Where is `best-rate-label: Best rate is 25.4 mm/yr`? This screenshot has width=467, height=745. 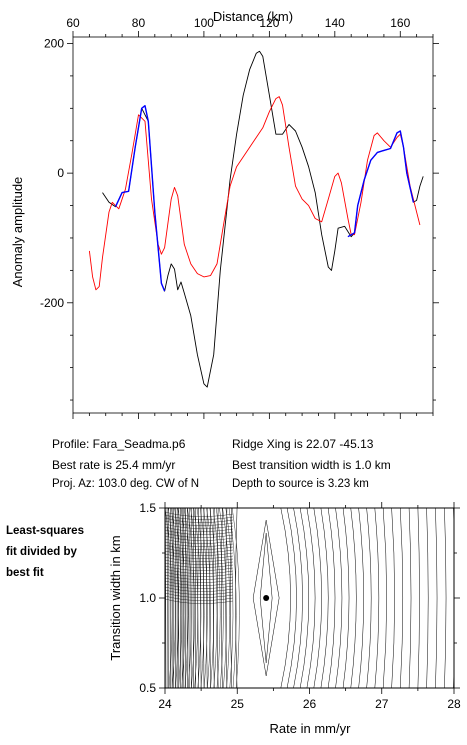
best-rate-label: Best rate is 25.4 mm/yr is located at coordinates (114, 465).